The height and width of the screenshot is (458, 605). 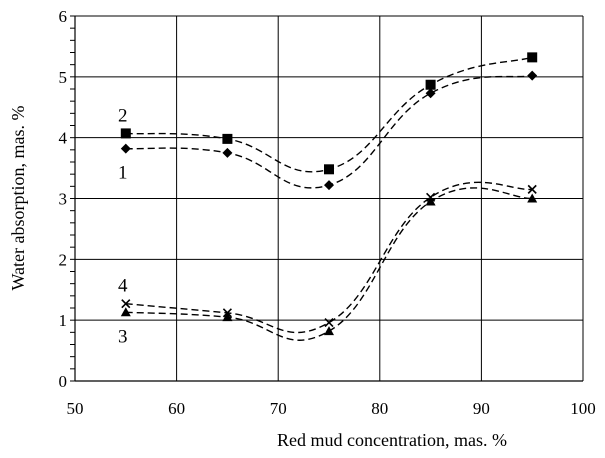 What do you see at coordinates (63, 199) in the screenshot?
I see `y-tick-label: 3` at bounding box center [63, 199].